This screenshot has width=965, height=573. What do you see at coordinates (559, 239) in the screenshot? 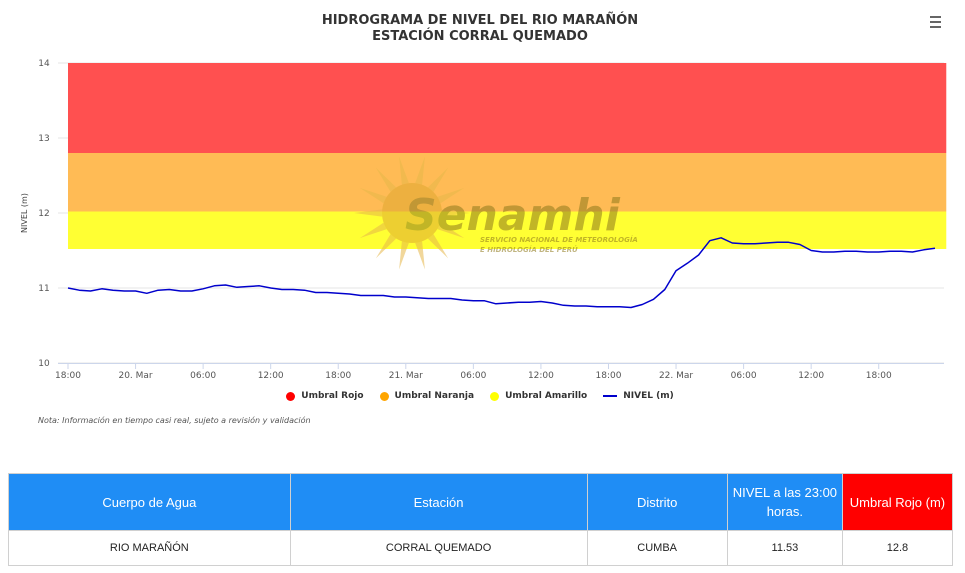
I see `svg-text:SERVICIO NACIONAL DE METEOROLO: SERVICIO NACIONAL DE METEOROLOGÍA` at bounding box center [559, 239].